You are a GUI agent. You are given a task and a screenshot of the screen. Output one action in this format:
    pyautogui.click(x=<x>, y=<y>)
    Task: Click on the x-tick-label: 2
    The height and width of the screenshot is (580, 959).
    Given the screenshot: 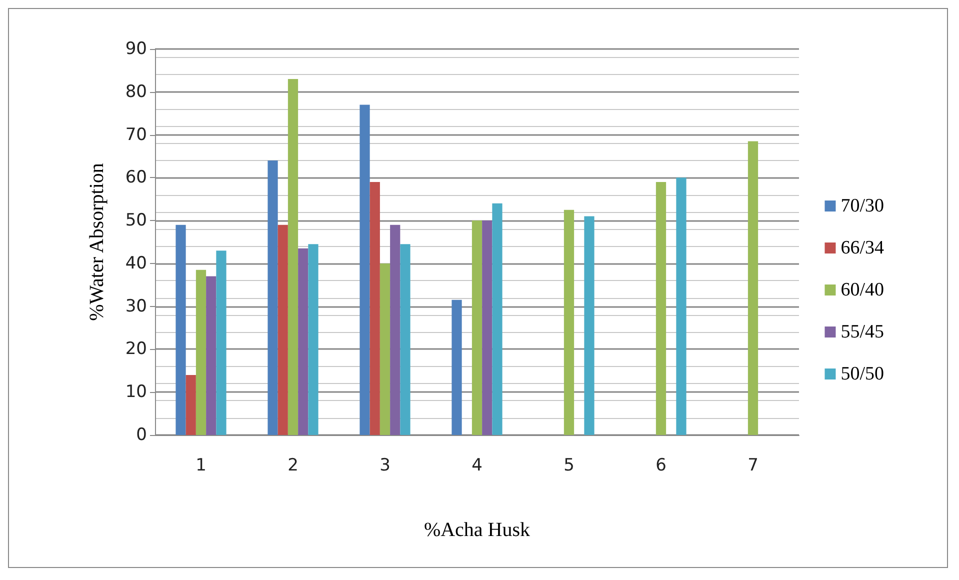 What is the action you would take?
    pyautogui.click(x=293, y=466)
    